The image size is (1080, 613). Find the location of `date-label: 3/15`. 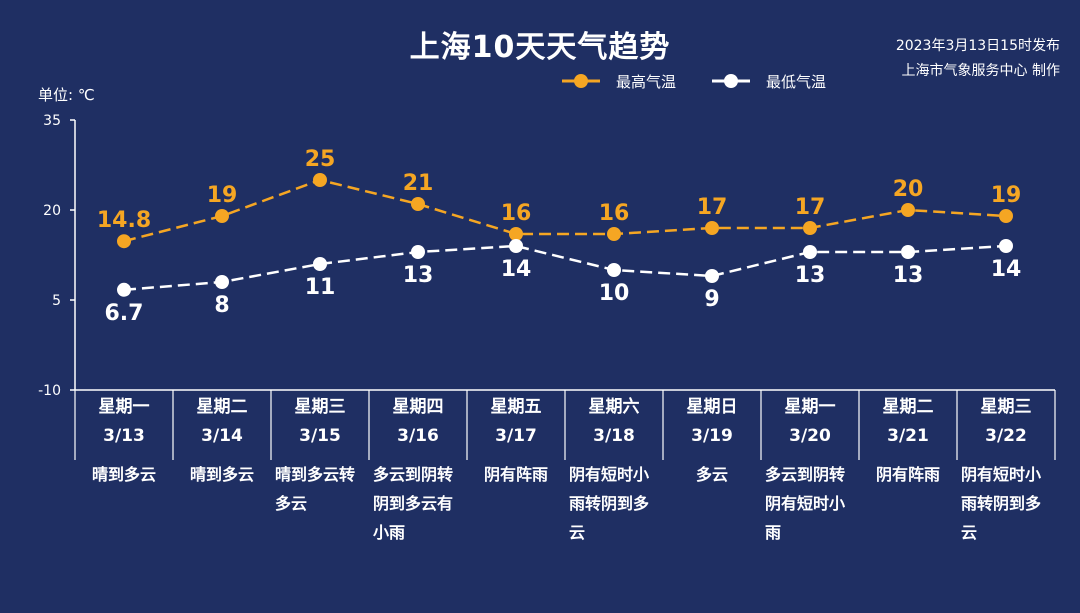

date-label: 3/15 is located at coordinates (320, 436).